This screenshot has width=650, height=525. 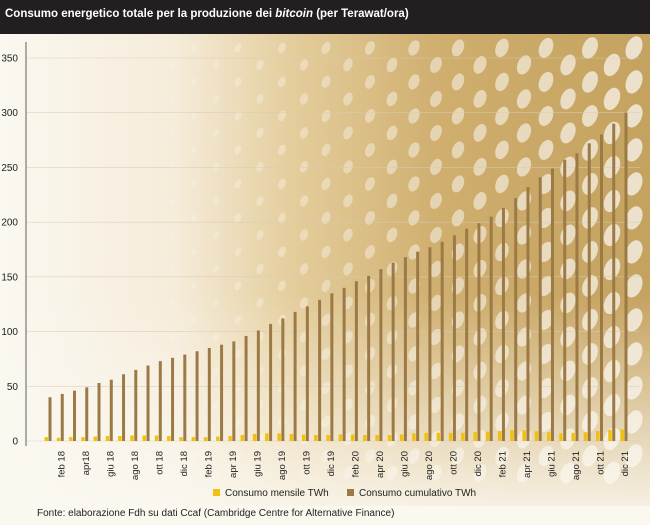 I want to click on x-tick-label: dic 20, so click(x=478, y=463).